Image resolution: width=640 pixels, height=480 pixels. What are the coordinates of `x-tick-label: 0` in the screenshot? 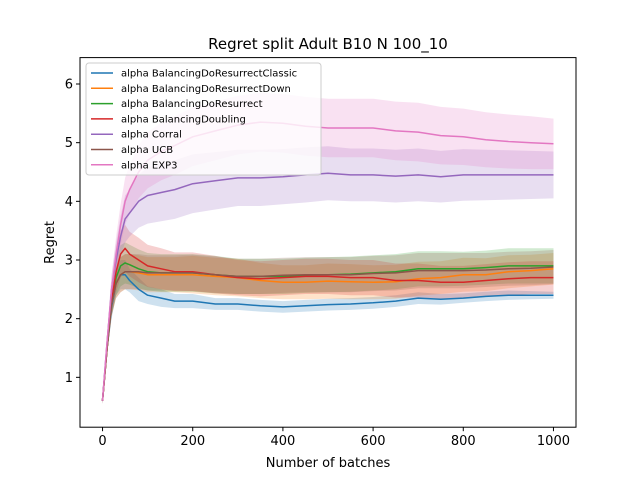 It's located at (102, 441).